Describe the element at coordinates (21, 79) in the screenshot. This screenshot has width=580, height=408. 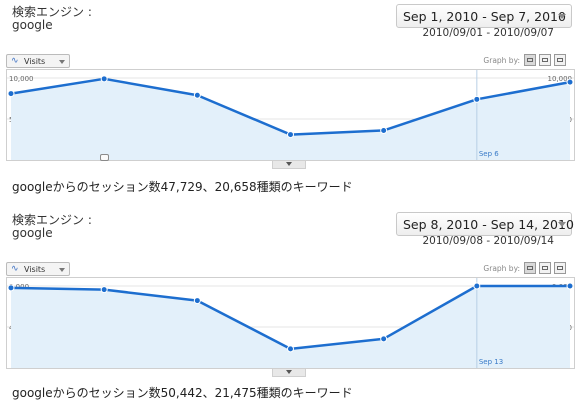
I see `y-tick-label-left: 10,000` at that location.